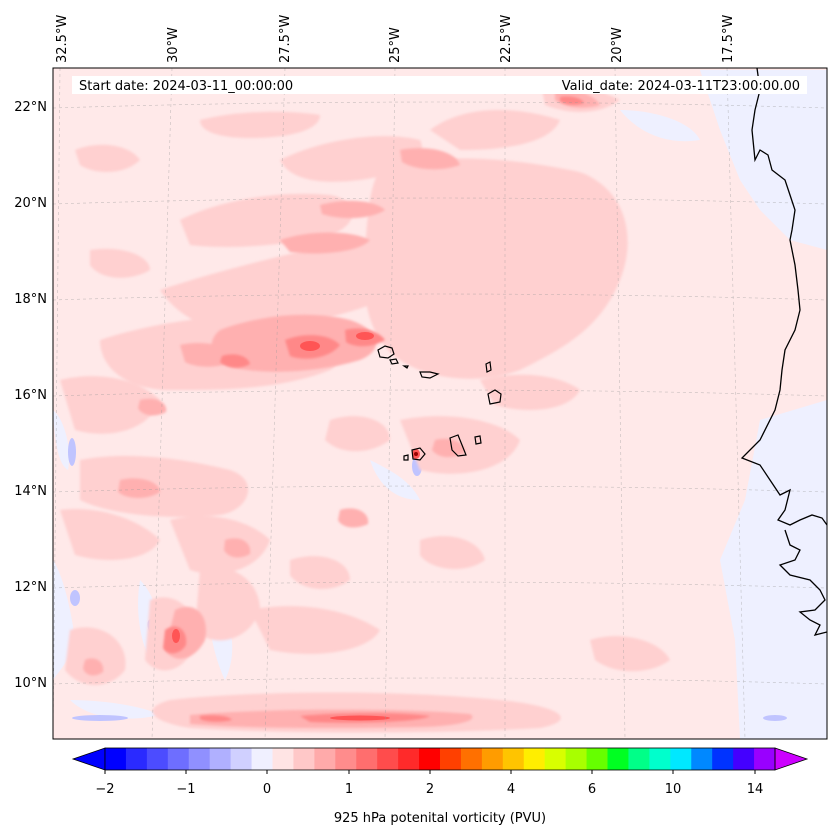 The width and height of the screenshot is (837, 836). I want to click on colorbar-over-arrow, so click(791, 759).